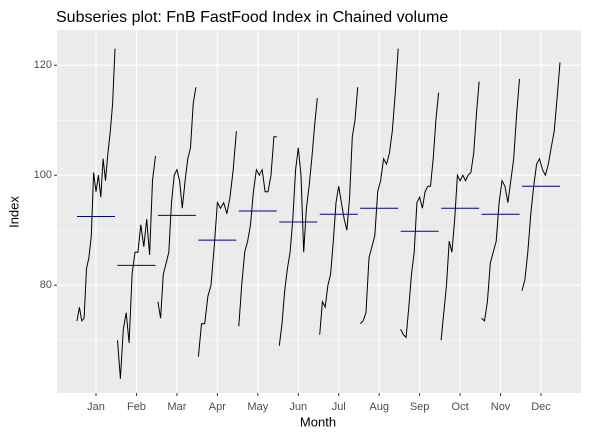 The width and height of the screenshot is (590, 443). Describe the element at coordinates (257, 407) in the screenshot. I see `x-tick-label: May` at that location.